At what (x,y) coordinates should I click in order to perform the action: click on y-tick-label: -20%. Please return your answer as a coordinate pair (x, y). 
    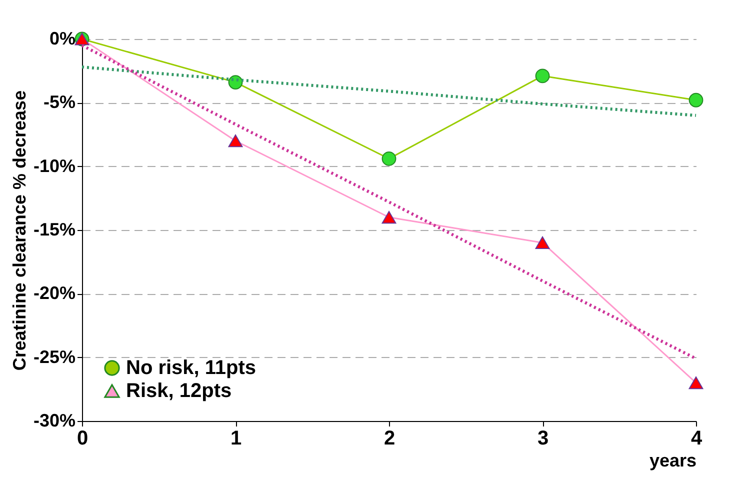
    Looking at the image, I should click on (54, 293).